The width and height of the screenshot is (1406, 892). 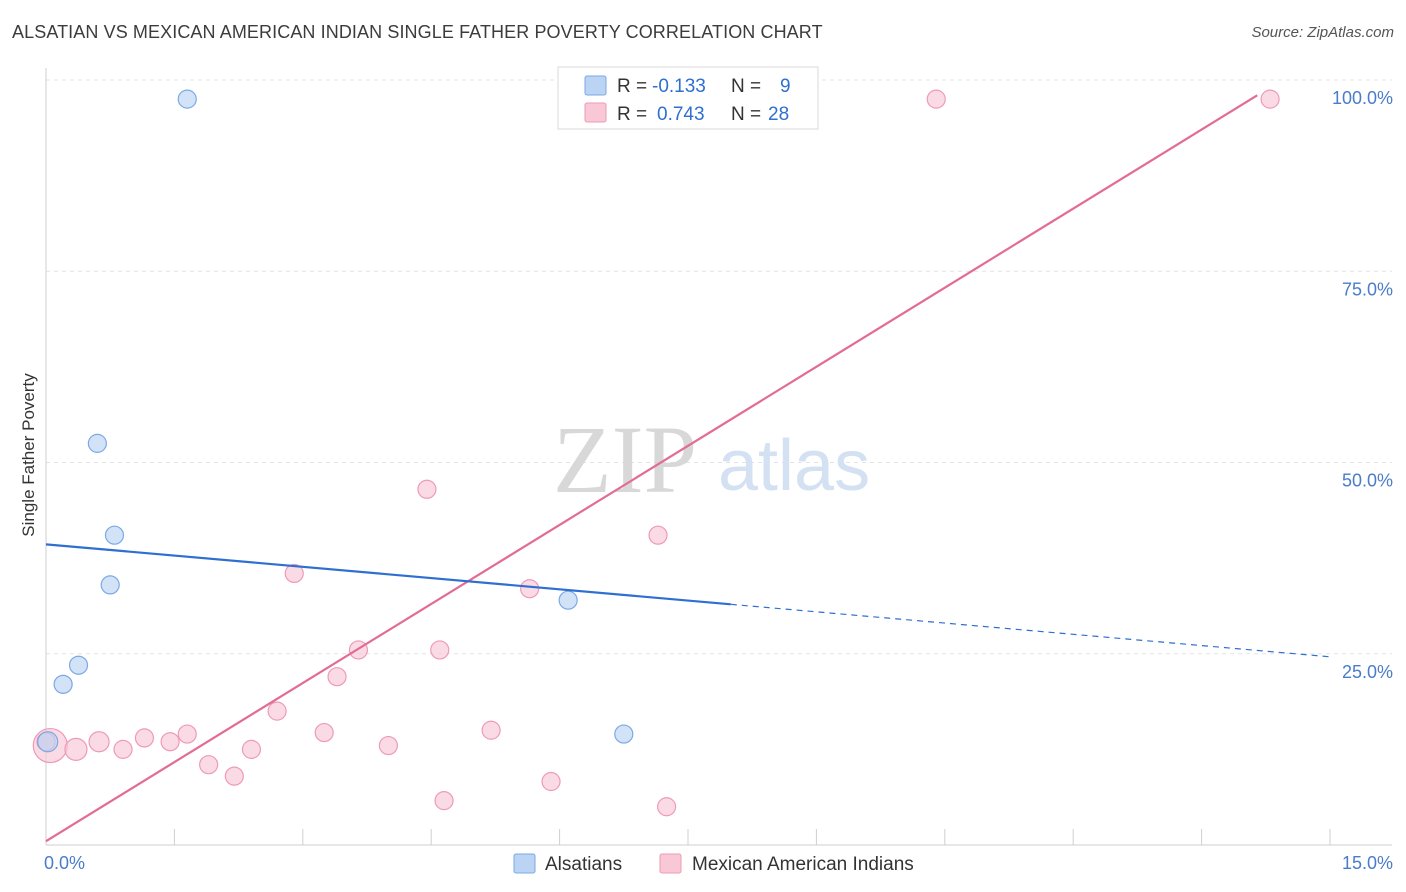 What do you see at coordinates (1322, 32) in the screenshot?
I see `source-label: Source: ZipAtlas.com` at bounding box center [1322, 32].